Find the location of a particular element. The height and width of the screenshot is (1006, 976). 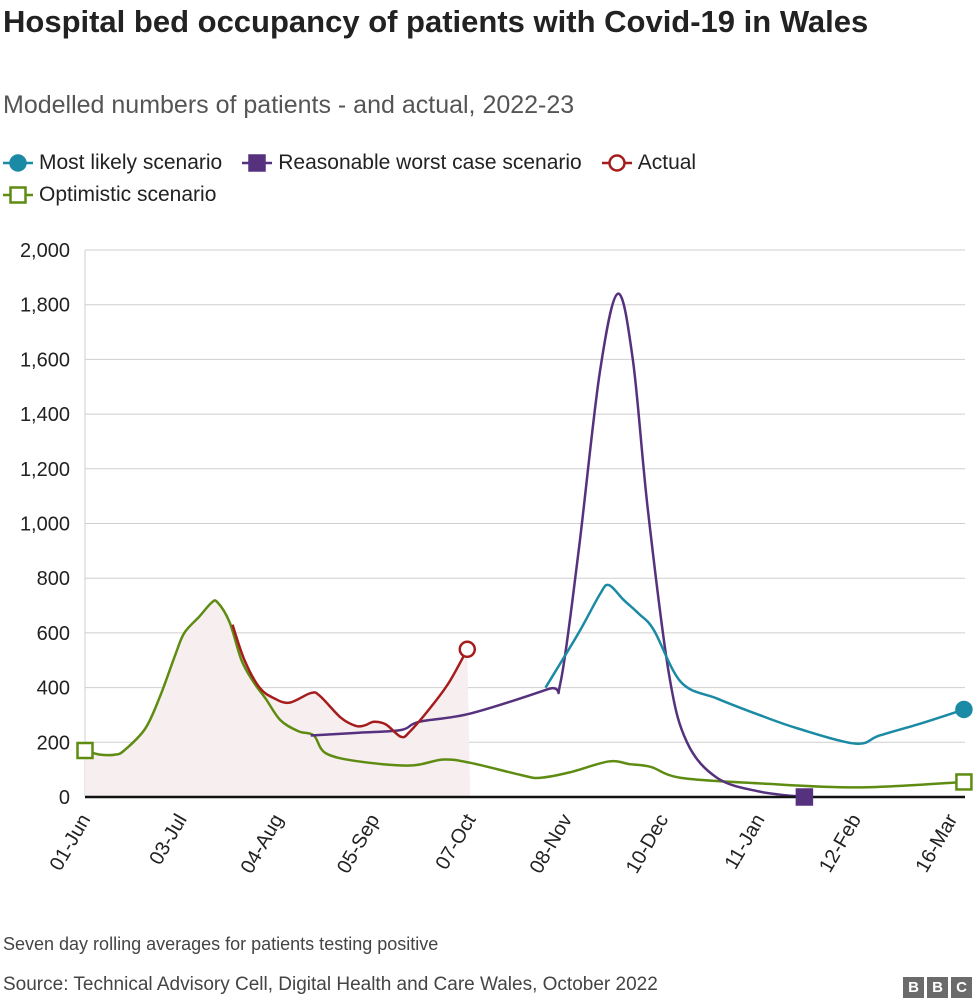

legend-item: Reasonable worst case scenario is located at coordinates (412, 163).